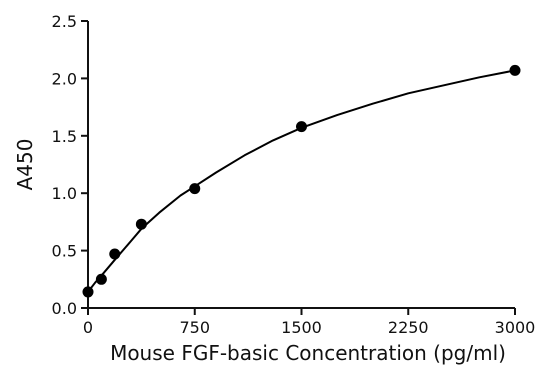 The image size is (539, 365). Describe the element at coordinates (64, 136) in the screenshot. I see `y-tick-label: 1.5` at that location.